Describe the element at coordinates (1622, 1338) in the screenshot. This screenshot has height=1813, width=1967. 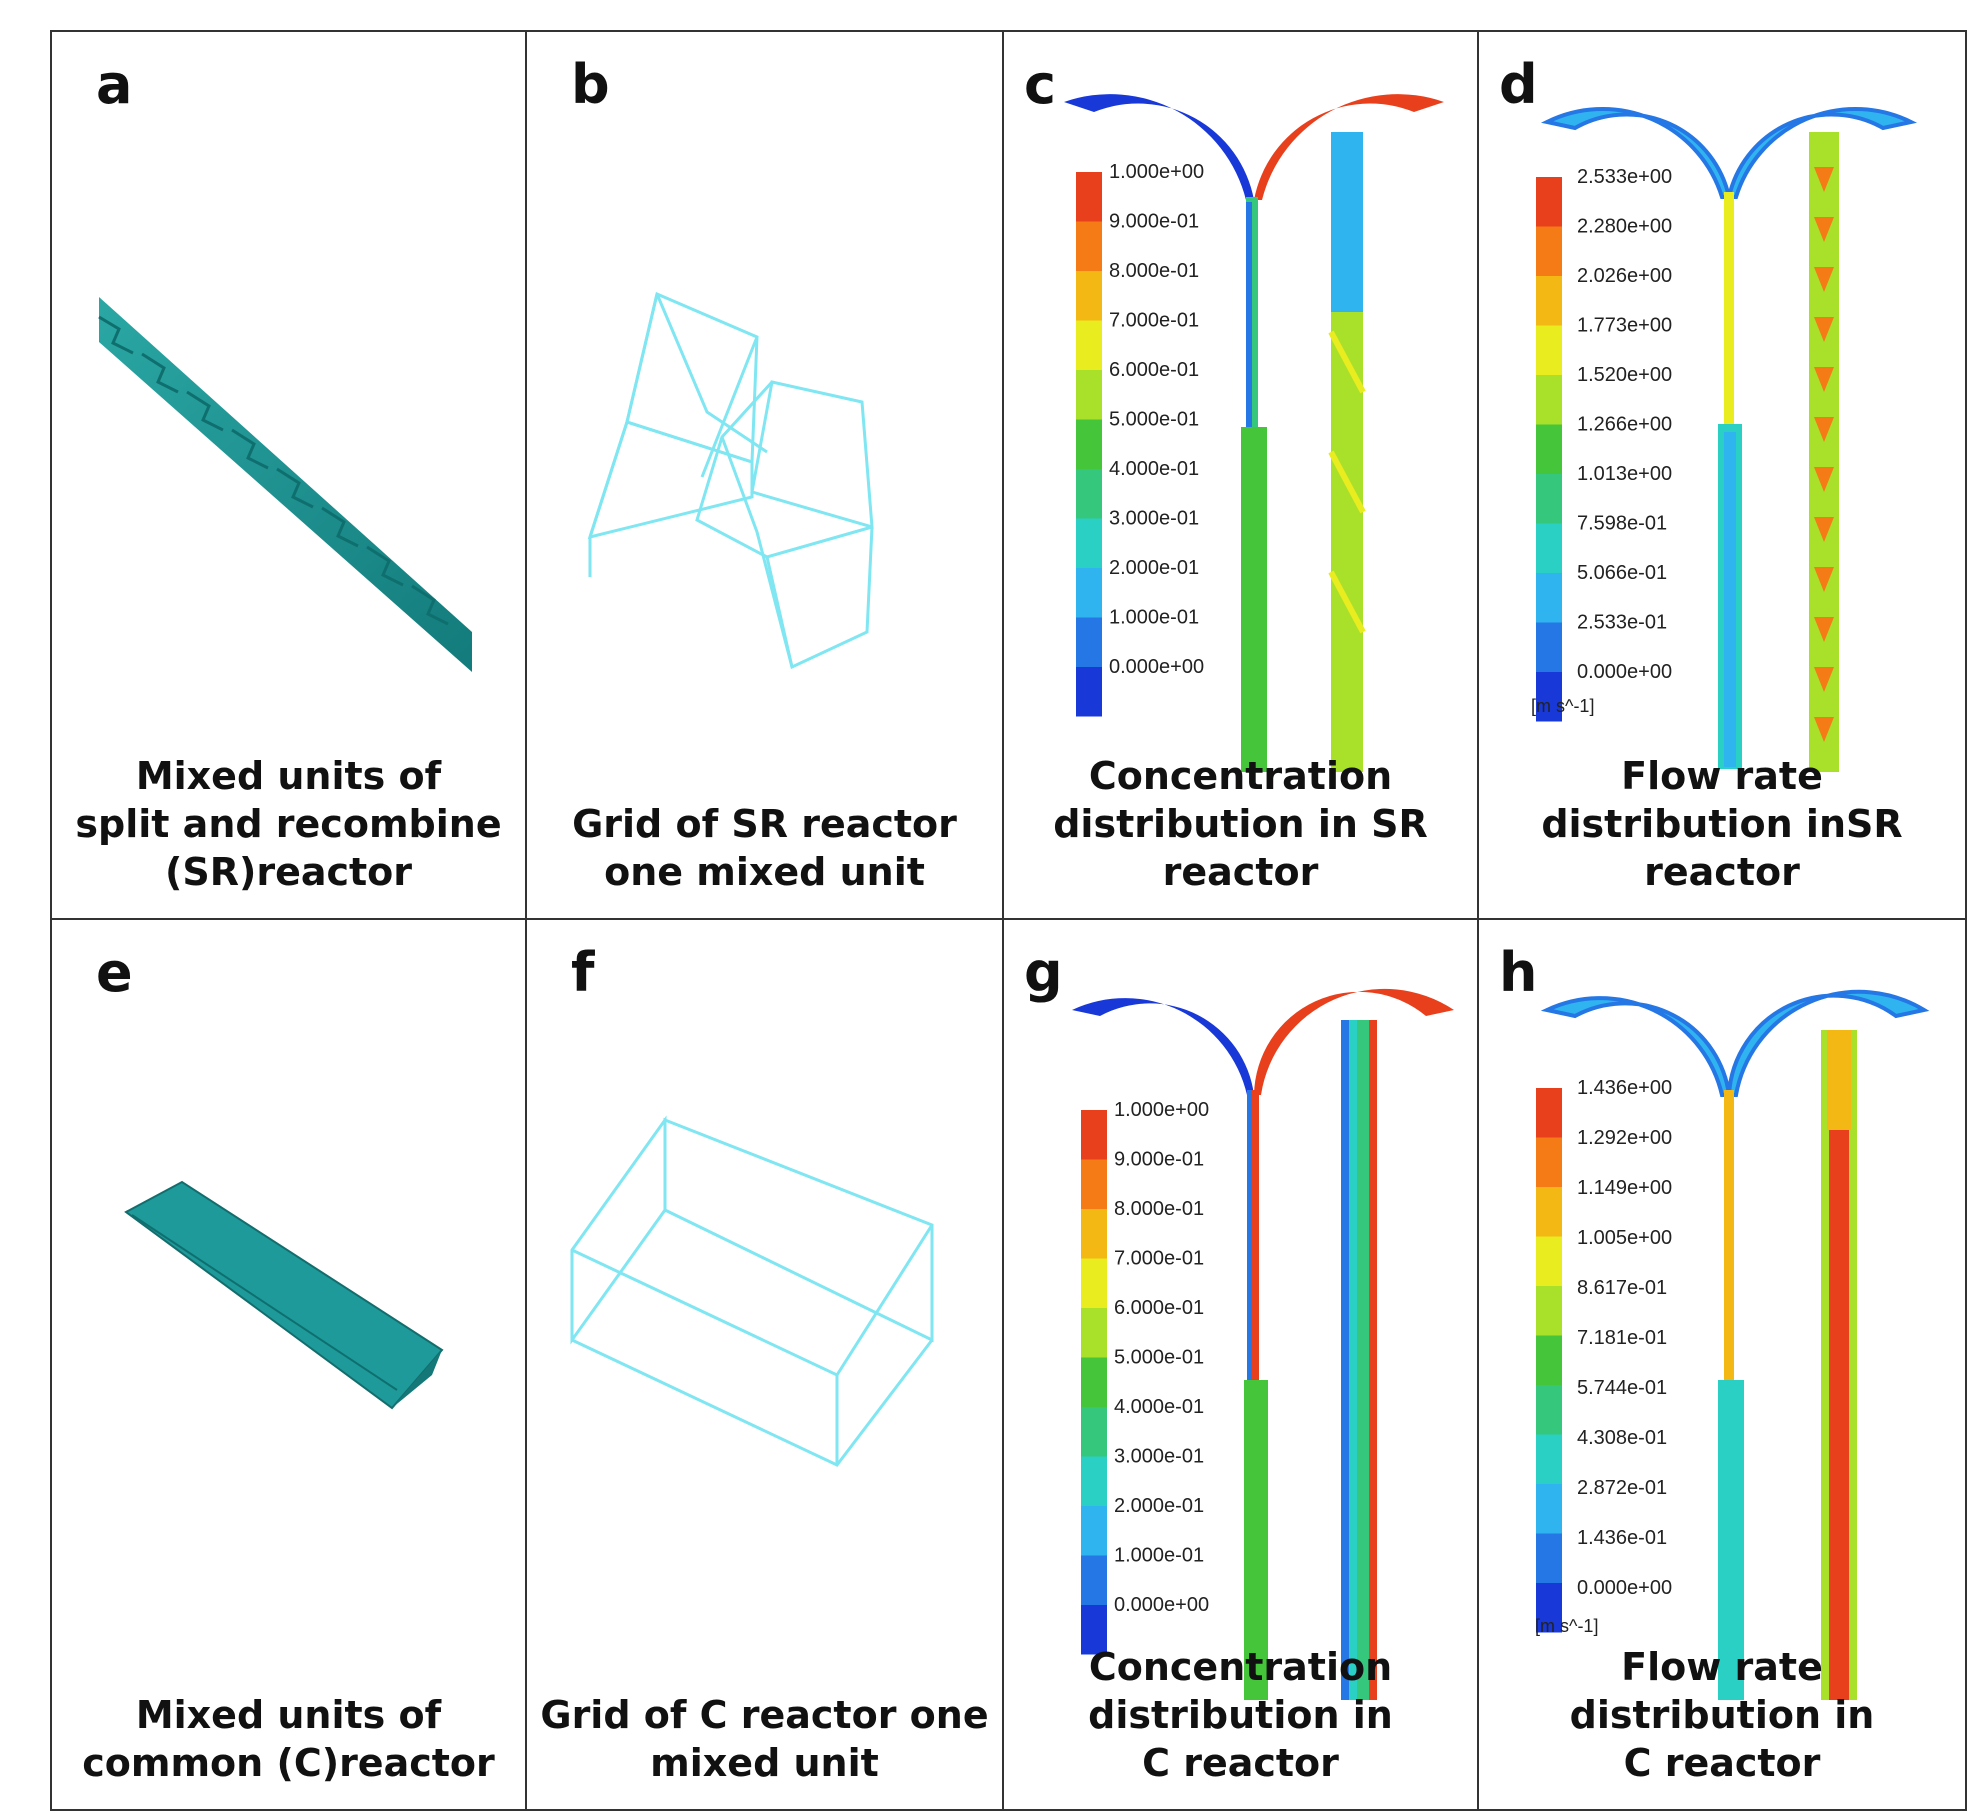
I see `colorbar-tick-label: 7.181e-01` at that location.